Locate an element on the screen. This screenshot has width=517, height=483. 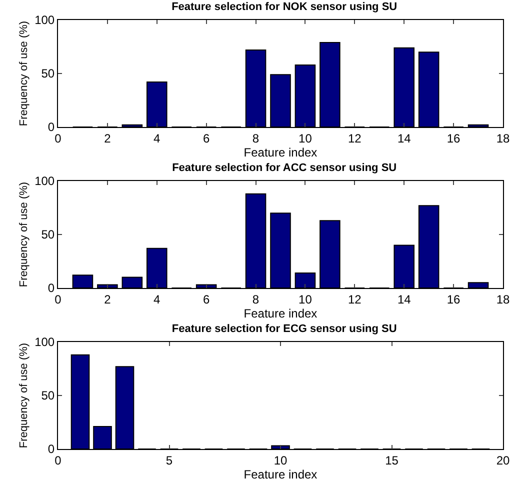
x-tick-label: 15 is located at coordinates (392, 460).